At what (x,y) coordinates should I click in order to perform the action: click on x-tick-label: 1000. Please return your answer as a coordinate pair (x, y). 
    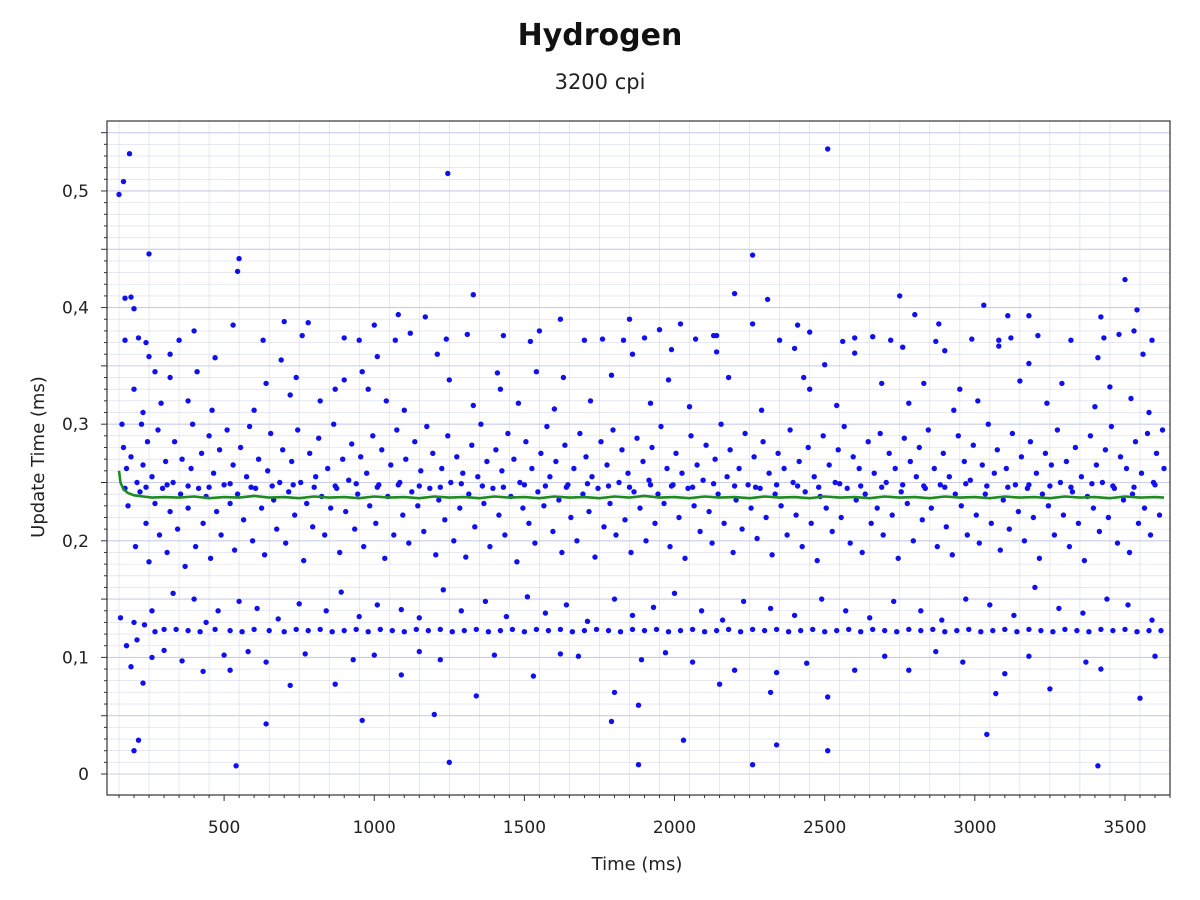
    Looking at the image, I should click on (374, 828).